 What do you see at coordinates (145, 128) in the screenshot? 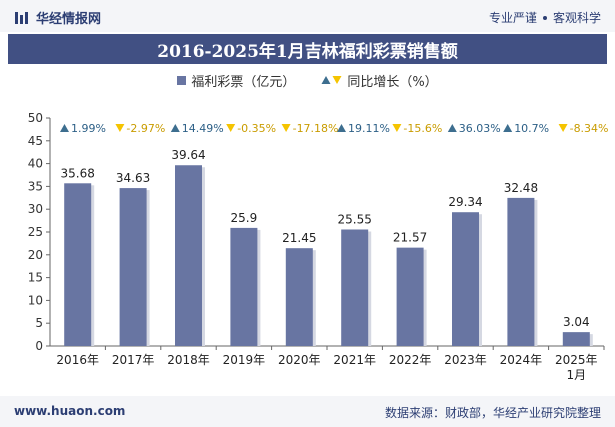
I see `growth-label: -2.97%` at bounding box center [145, 128].